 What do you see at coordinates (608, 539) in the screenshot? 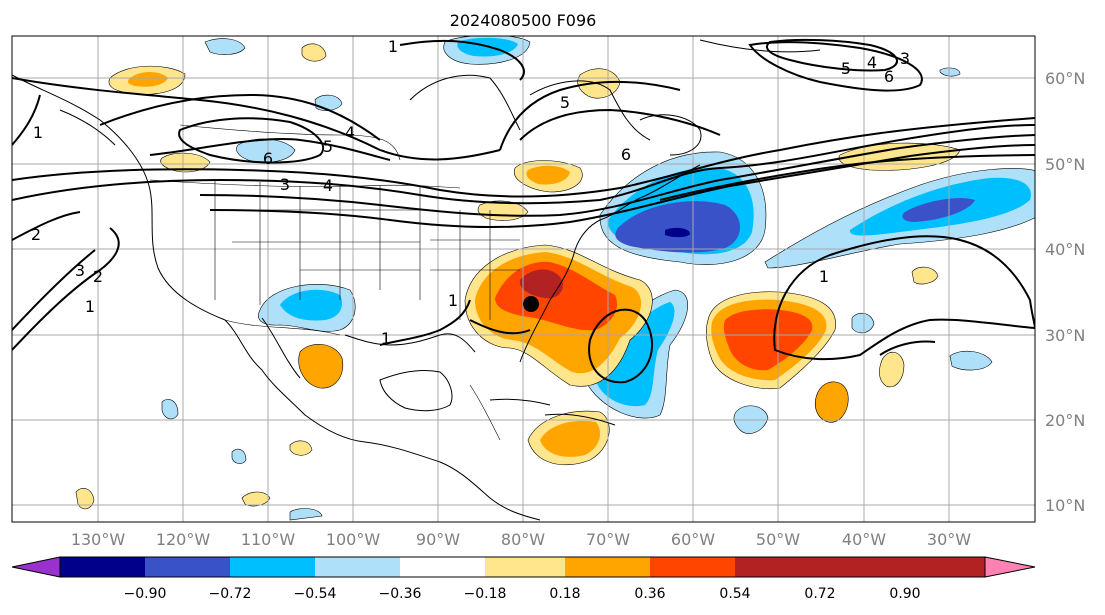
I see `lon-label: 70°W` at bounding box center [608, 539].